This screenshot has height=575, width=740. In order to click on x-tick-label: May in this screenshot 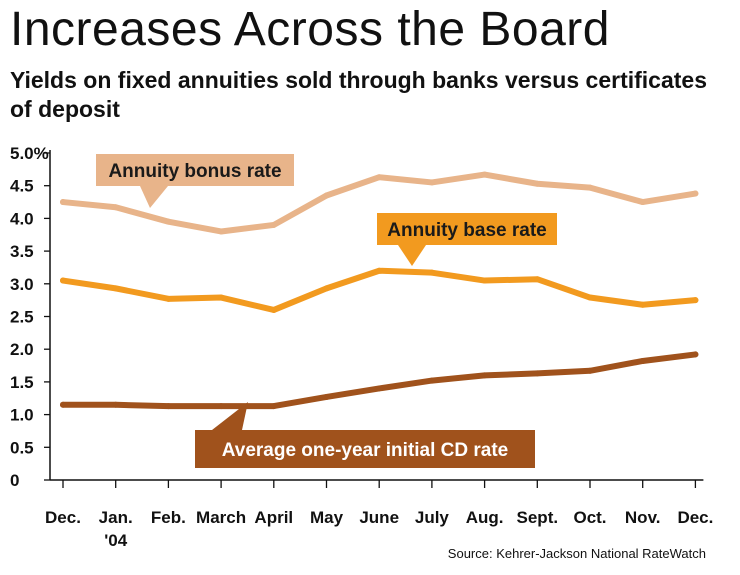, I will do `click(327, 517)`.